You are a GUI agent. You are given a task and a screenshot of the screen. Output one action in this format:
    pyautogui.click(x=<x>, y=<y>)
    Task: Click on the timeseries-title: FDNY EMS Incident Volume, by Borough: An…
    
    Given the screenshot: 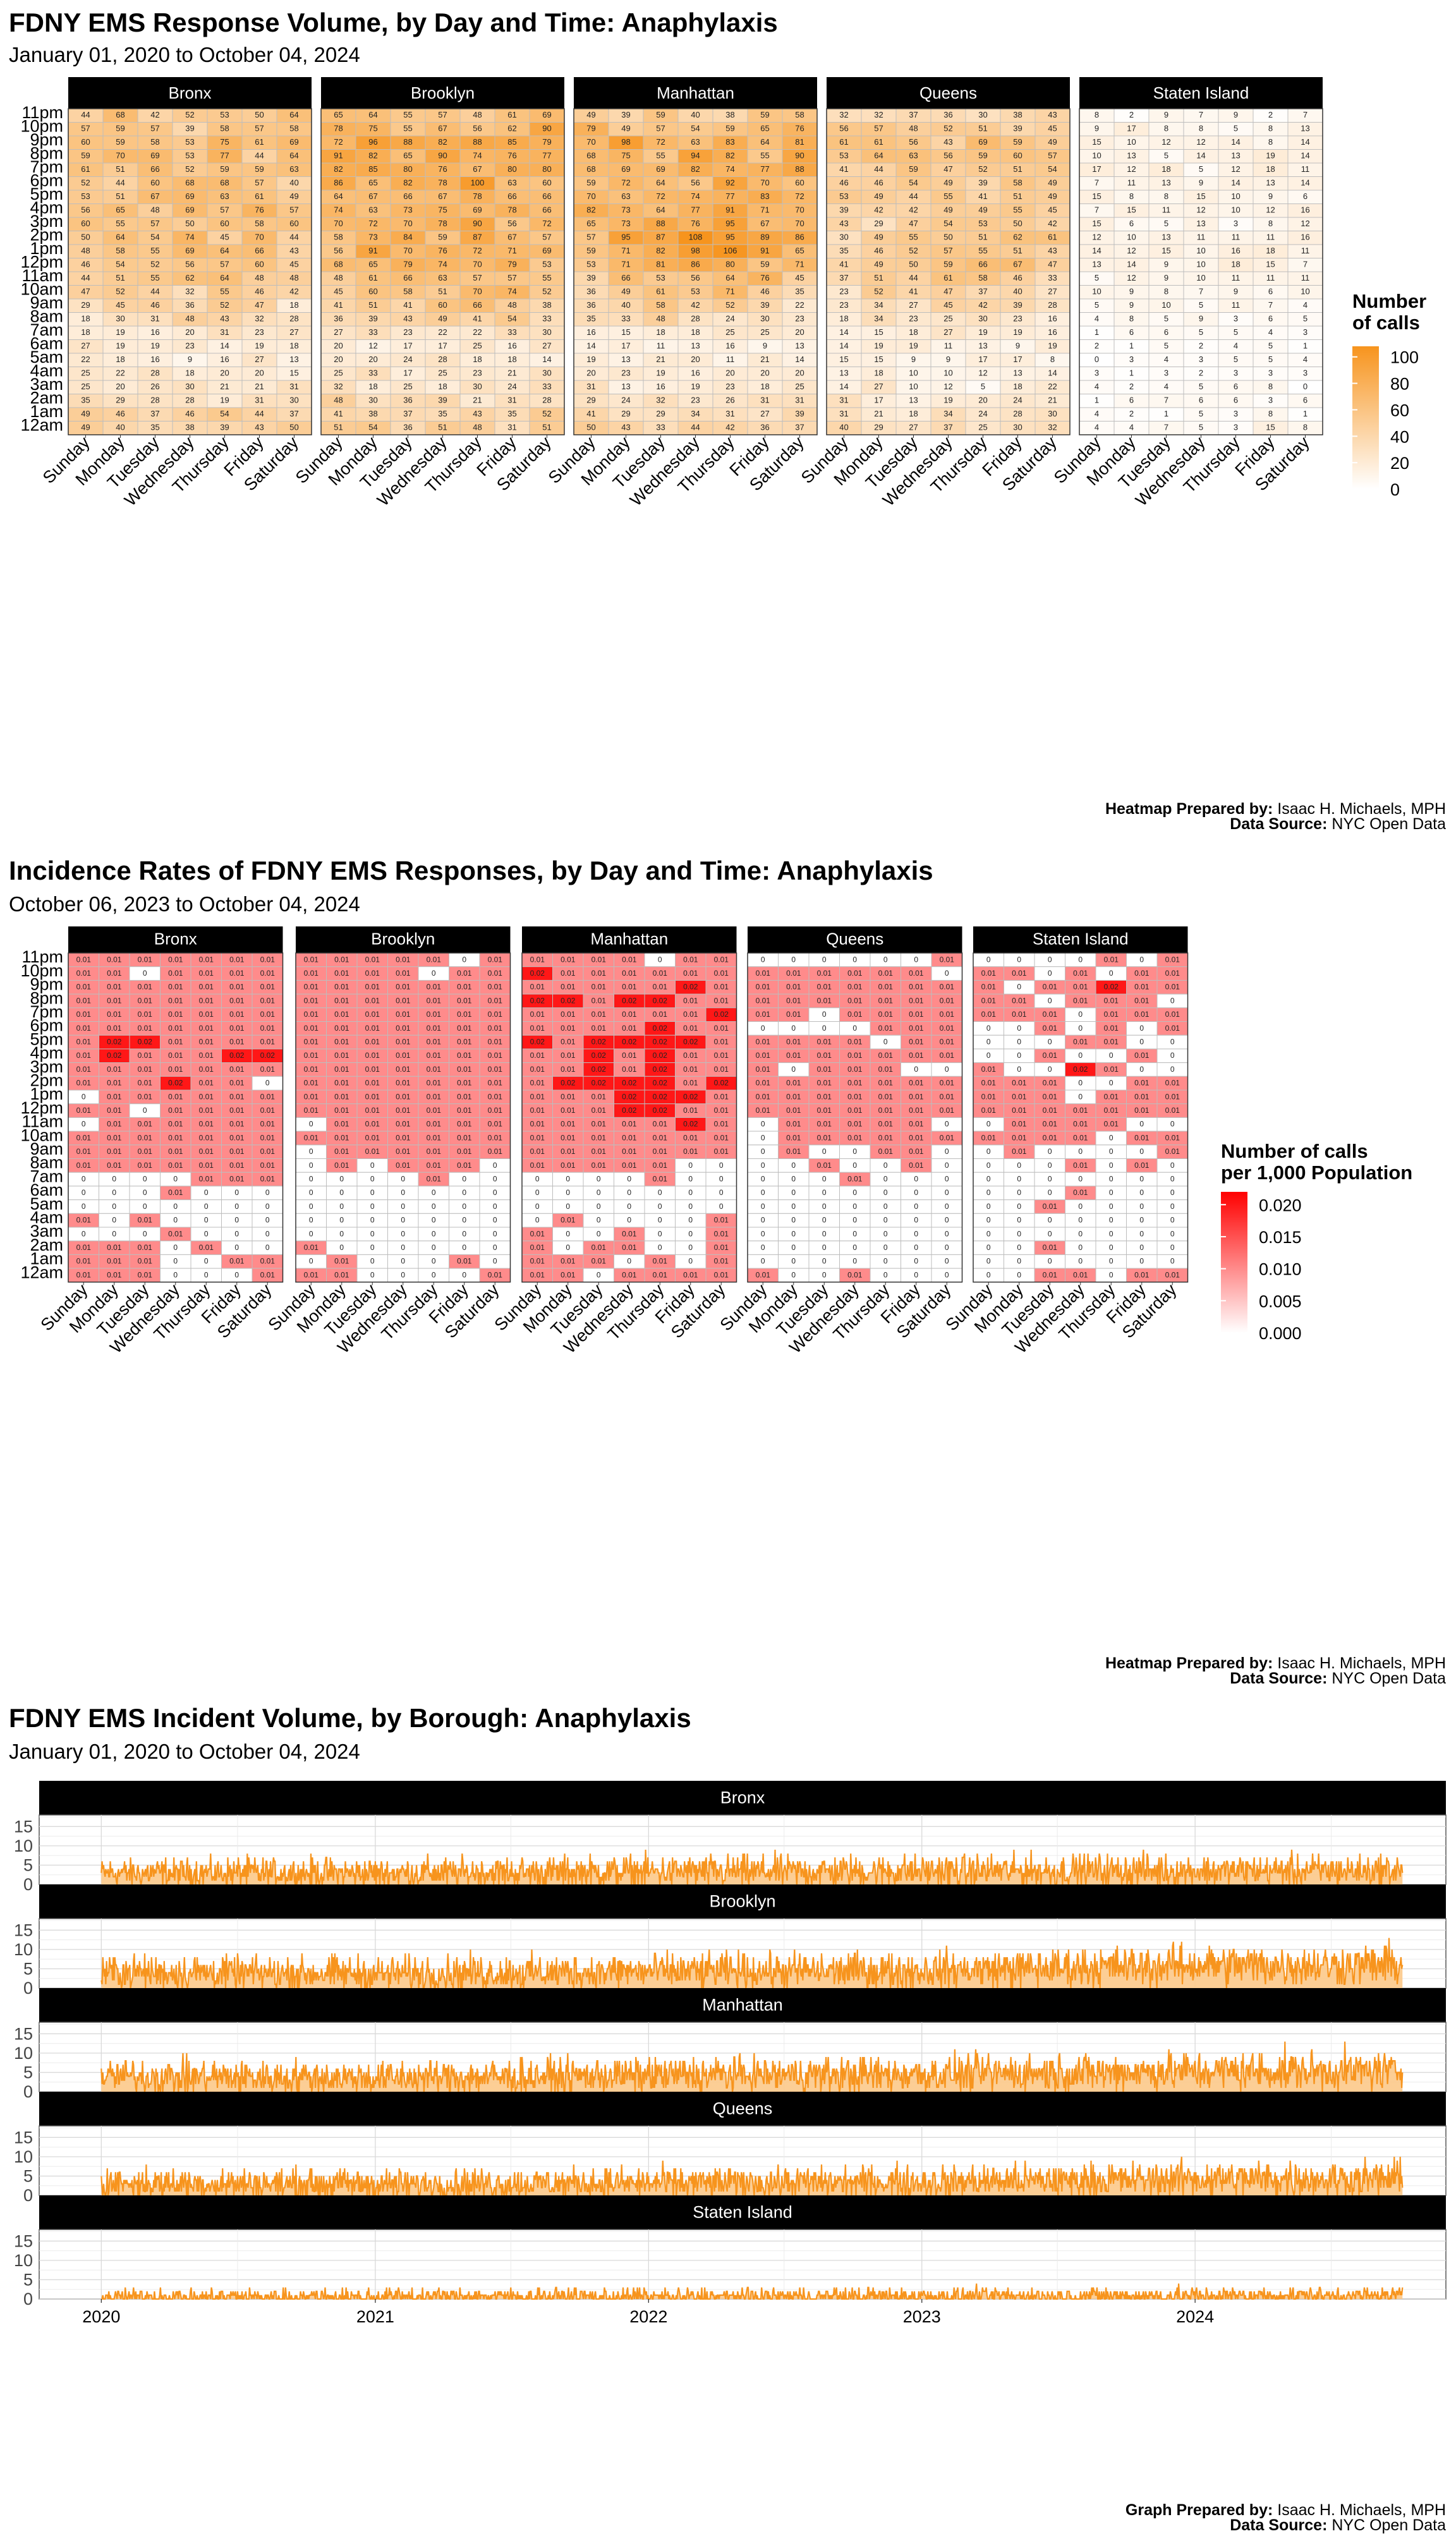 What is the action you would take?
    pyautogui.click(x=350, y=1718)
    